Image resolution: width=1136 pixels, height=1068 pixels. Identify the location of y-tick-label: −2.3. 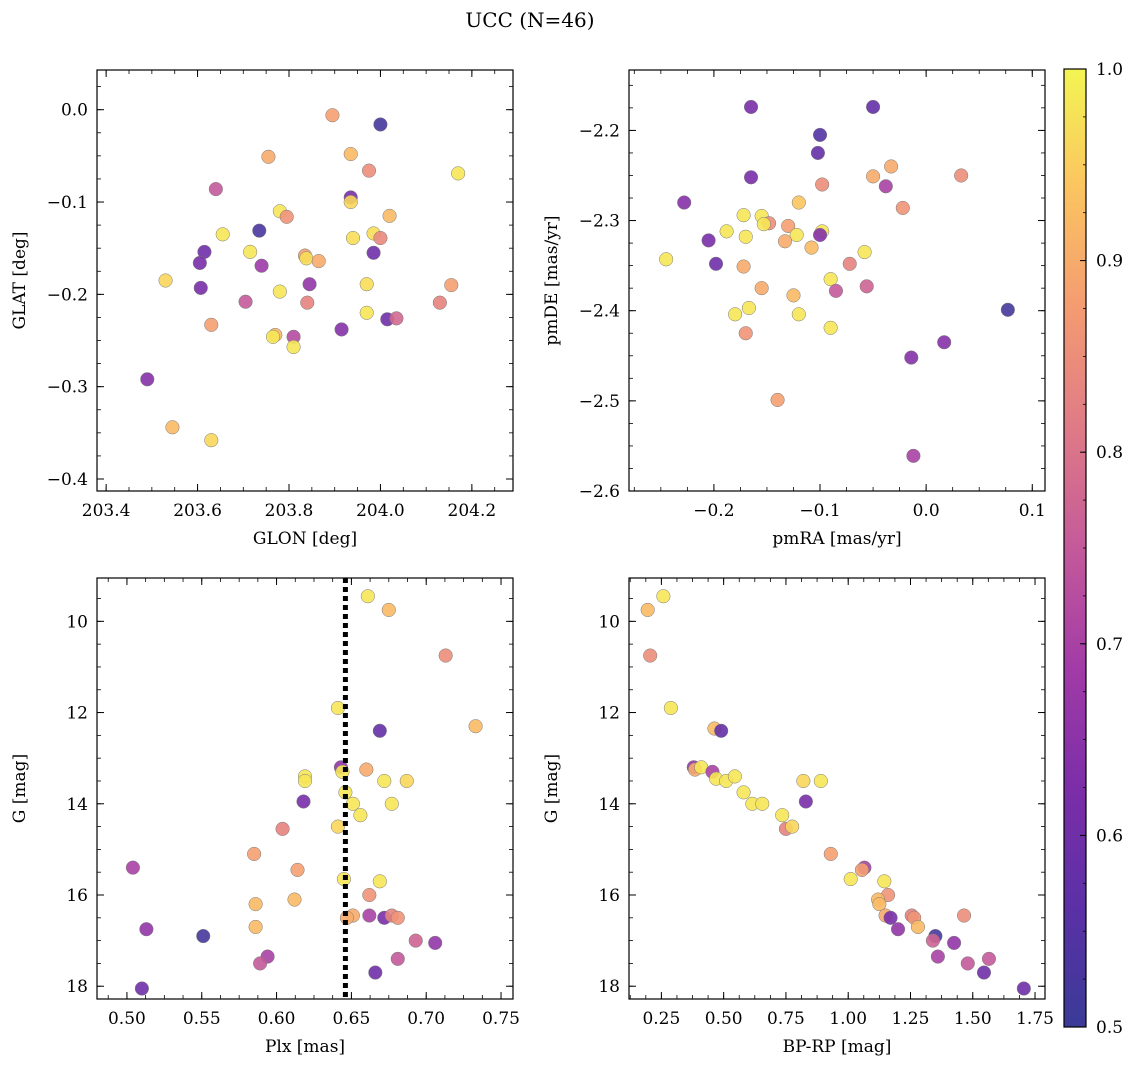
(599, 222).